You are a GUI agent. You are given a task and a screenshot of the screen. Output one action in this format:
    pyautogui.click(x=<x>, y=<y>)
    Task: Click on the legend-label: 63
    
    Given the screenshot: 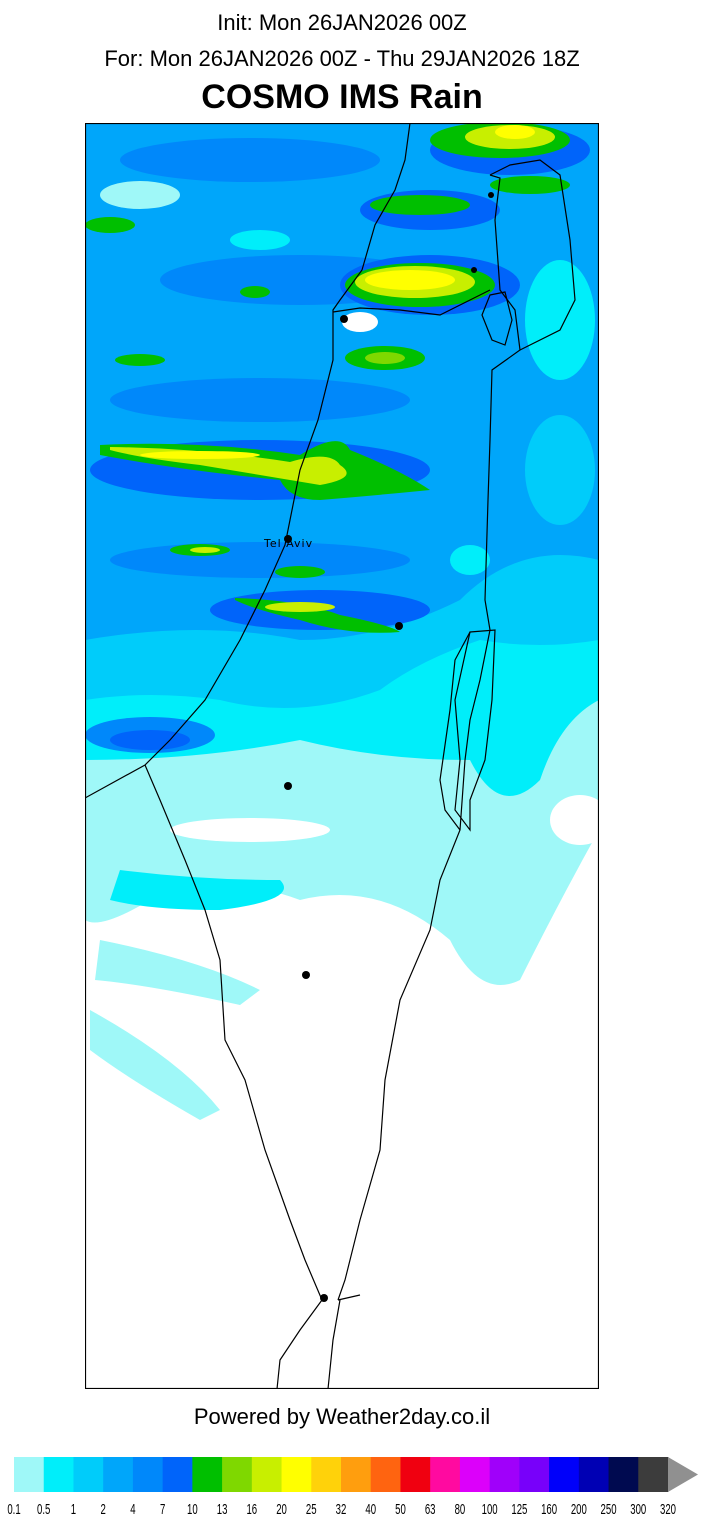 What is the action you would take?
    pyautogui.click(x=430, y=1509)
    